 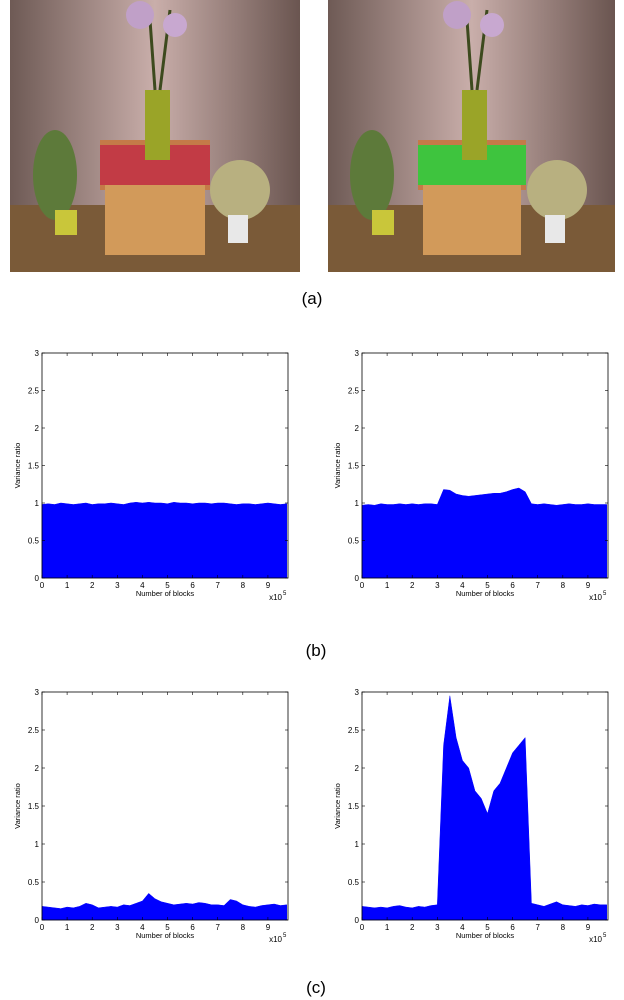 What do you see at coordinates (316, 650) in the screenshot?
I see `caption: (b)` at bounding box center [316, 650].